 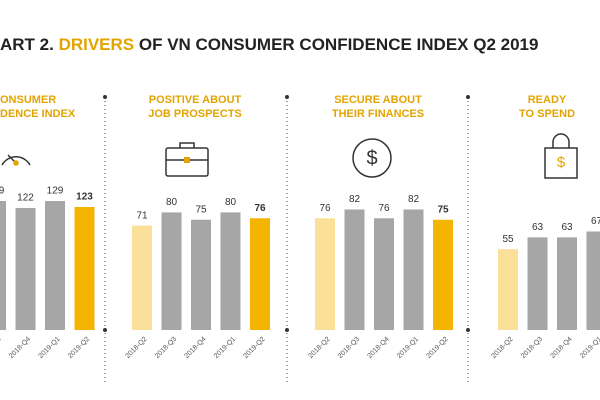 I want to click on value-label: 67, so click(x=595, y=221).